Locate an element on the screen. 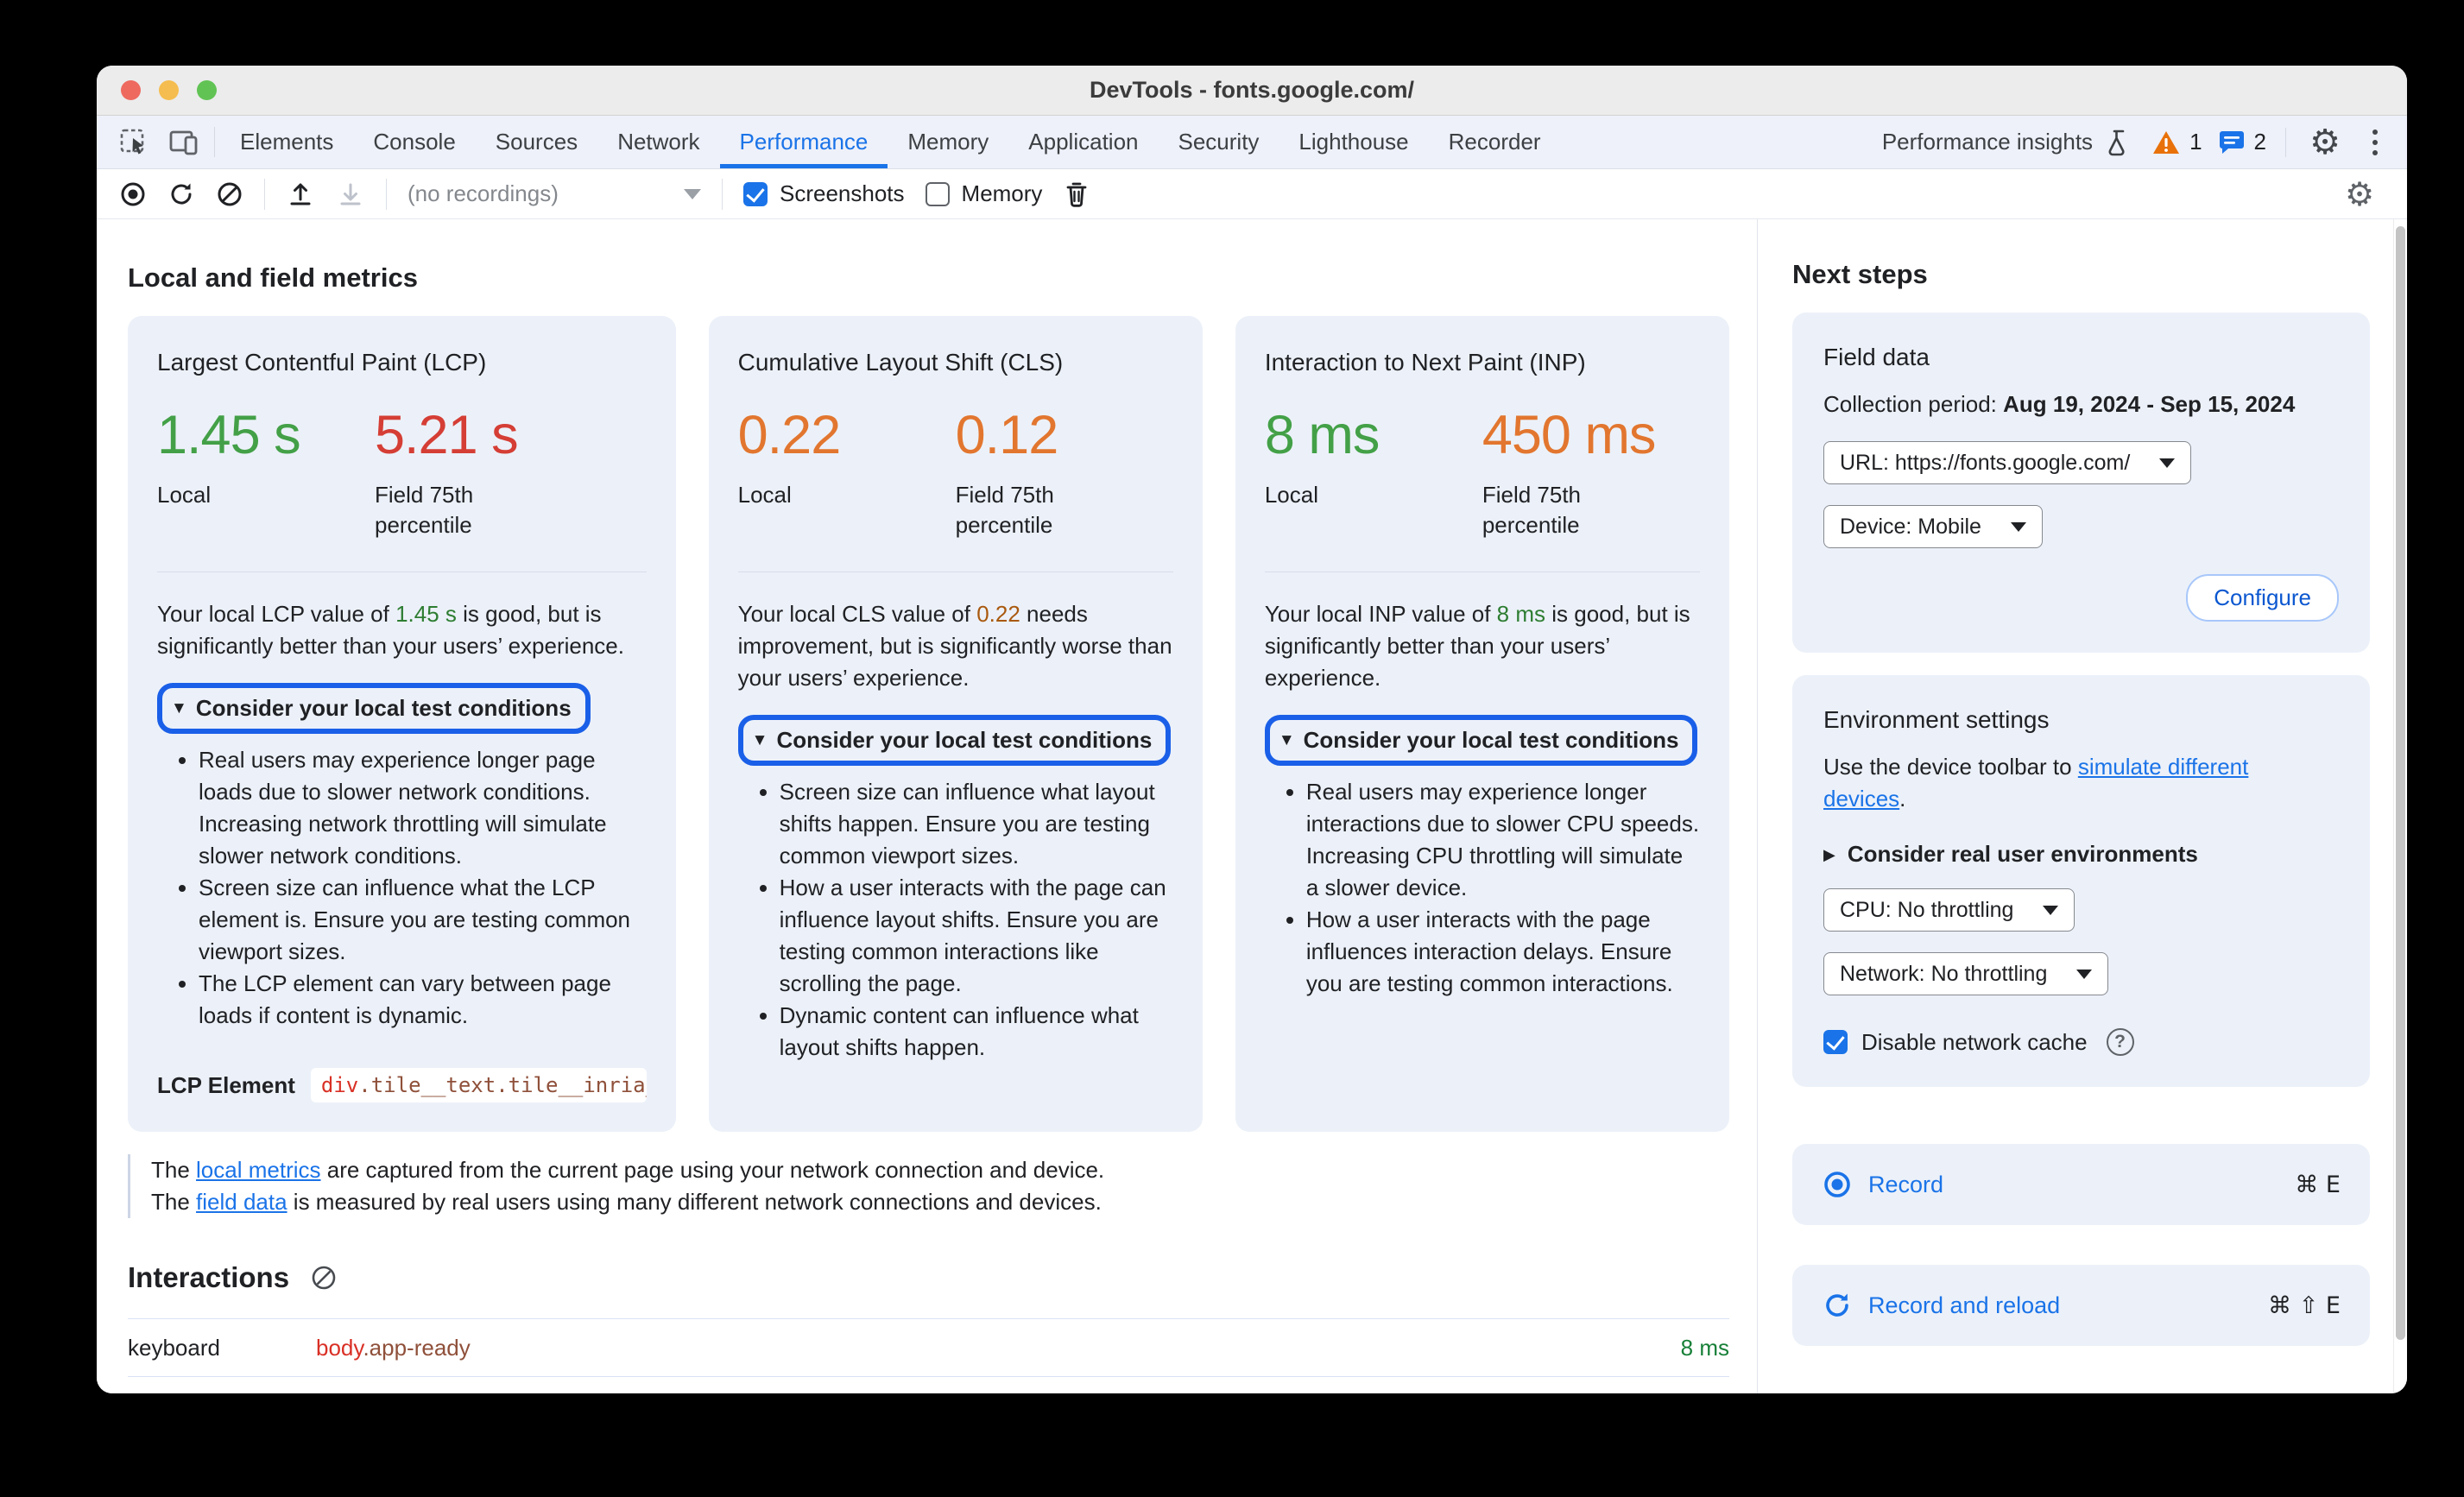  page-title: Local and field metrics is located at coordinates (273, 277).